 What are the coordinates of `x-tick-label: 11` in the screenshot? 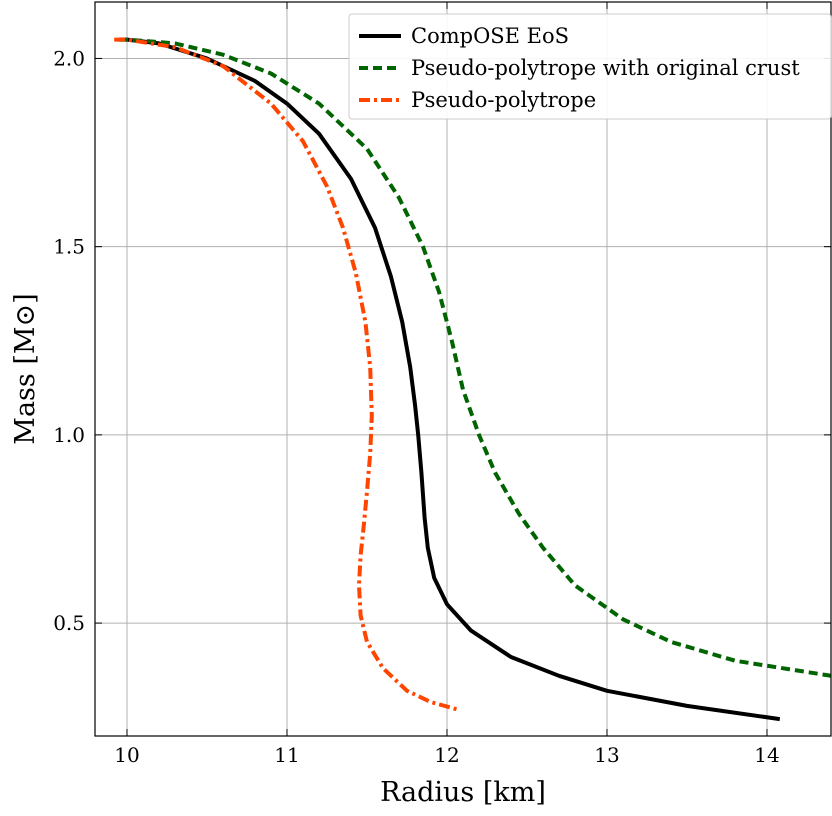 It's located at (286, 755).